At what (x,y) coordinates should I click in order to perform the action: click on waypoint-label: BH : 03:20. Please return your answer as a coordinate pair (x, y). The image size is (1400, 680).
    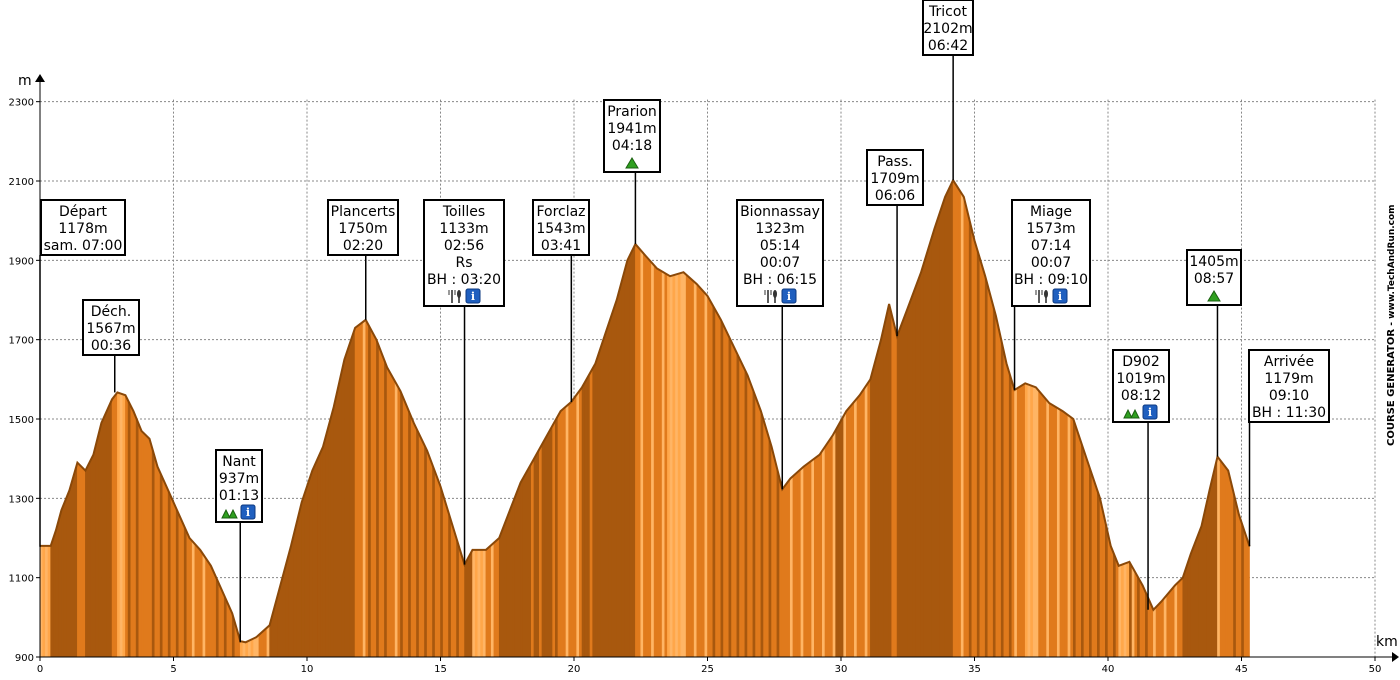
    Looking at the image, I should click on (464, 280).